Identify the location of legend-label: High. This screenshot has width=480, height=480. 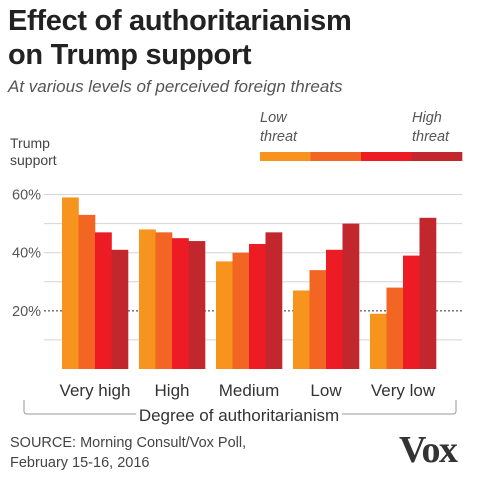
(427, 118).